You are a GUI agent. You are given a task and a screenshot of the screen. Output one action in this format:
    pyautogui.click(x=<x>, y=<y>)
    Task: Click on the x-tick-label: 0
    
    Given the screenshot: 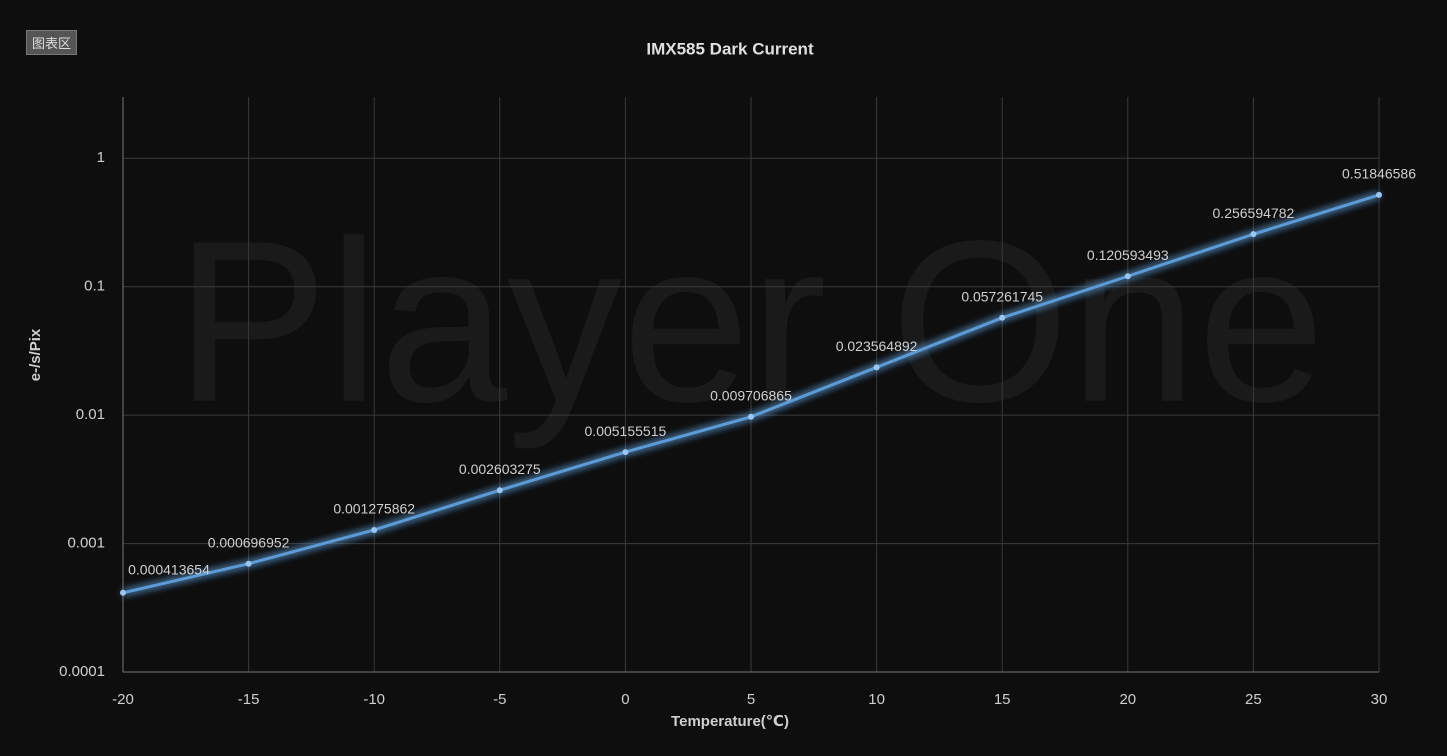 What is the action you would take?
    pyautogui.click(x=625, y=699)
    